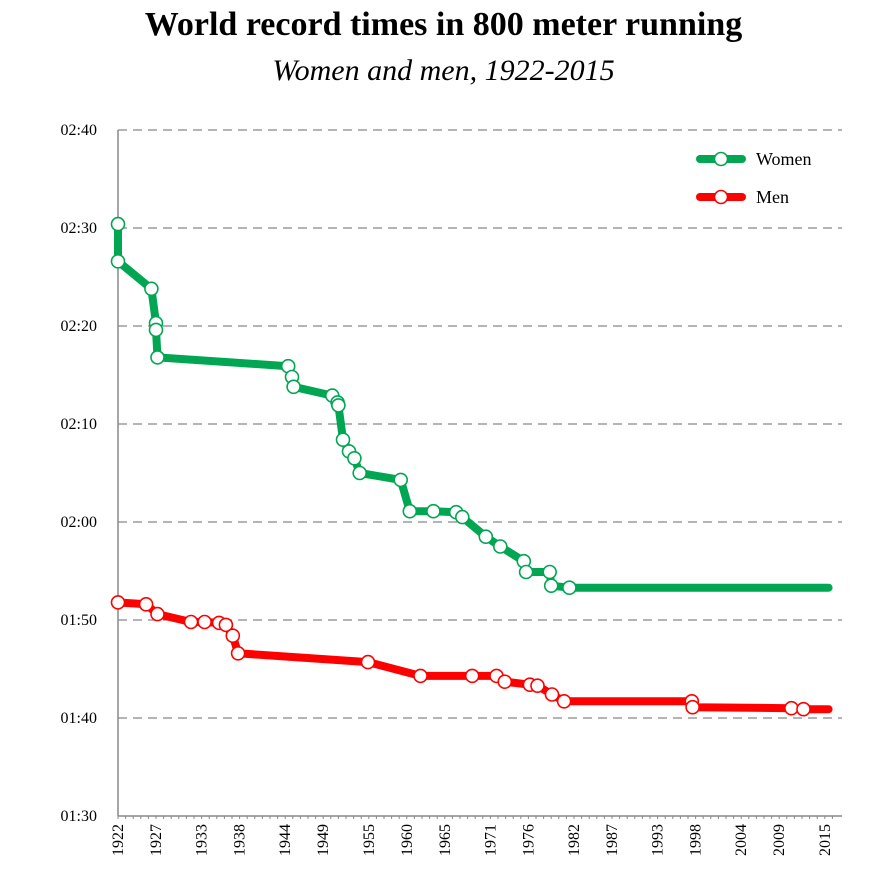 The width and height of the screenshot is (887, 894). Describe the element at coordinates (202, 840) in the screenshot. I see `x-tick-label: 1933` at that location.